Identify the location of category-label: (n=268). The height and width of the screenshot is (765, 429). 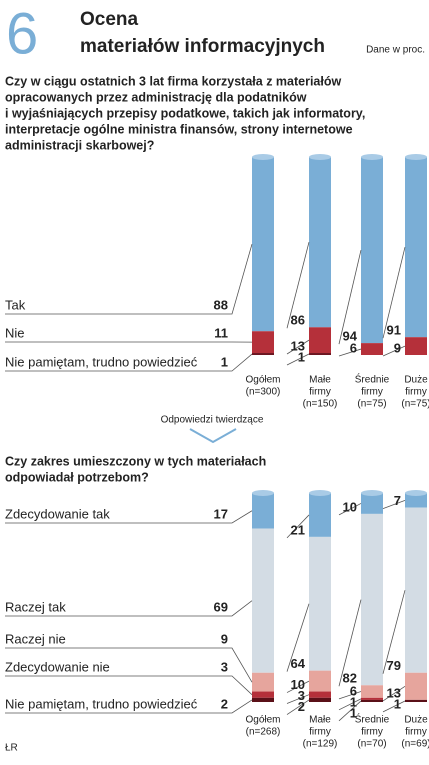
(263, 732).